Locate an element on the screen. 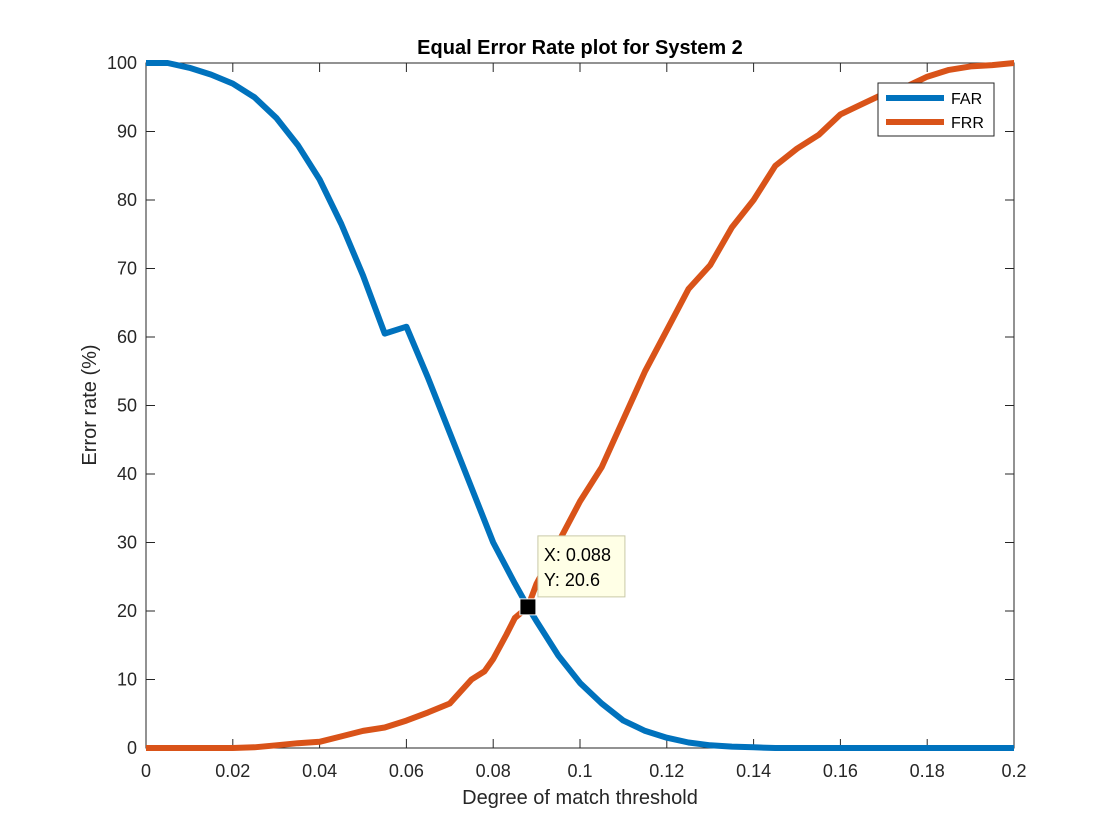 The height and width of the screenshot is (840, 1120). data-tip-marker is located at coordinates (528, 607).